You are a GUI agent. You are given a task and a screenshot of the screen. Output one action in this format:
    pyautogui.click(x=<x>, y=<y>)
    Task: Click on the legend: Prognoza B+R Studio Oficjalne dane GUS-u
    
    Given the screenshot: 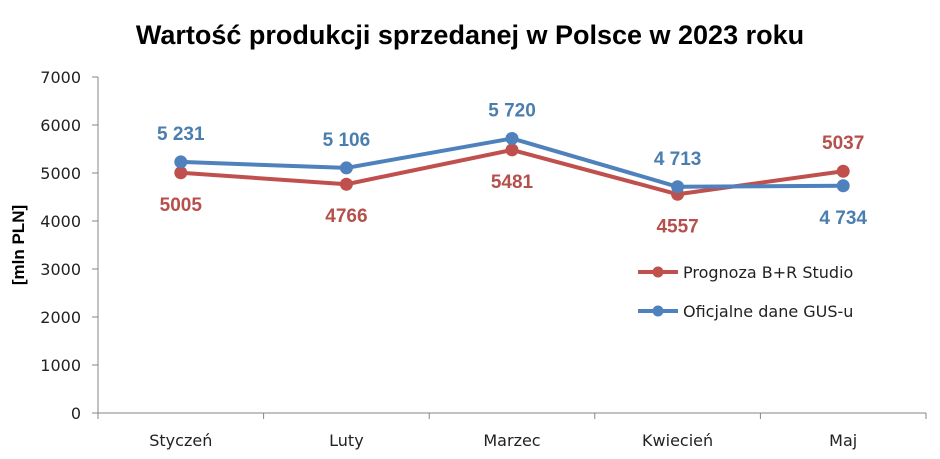 What is the action you would take?
    pyautogui.click(x=745, y=292)
    